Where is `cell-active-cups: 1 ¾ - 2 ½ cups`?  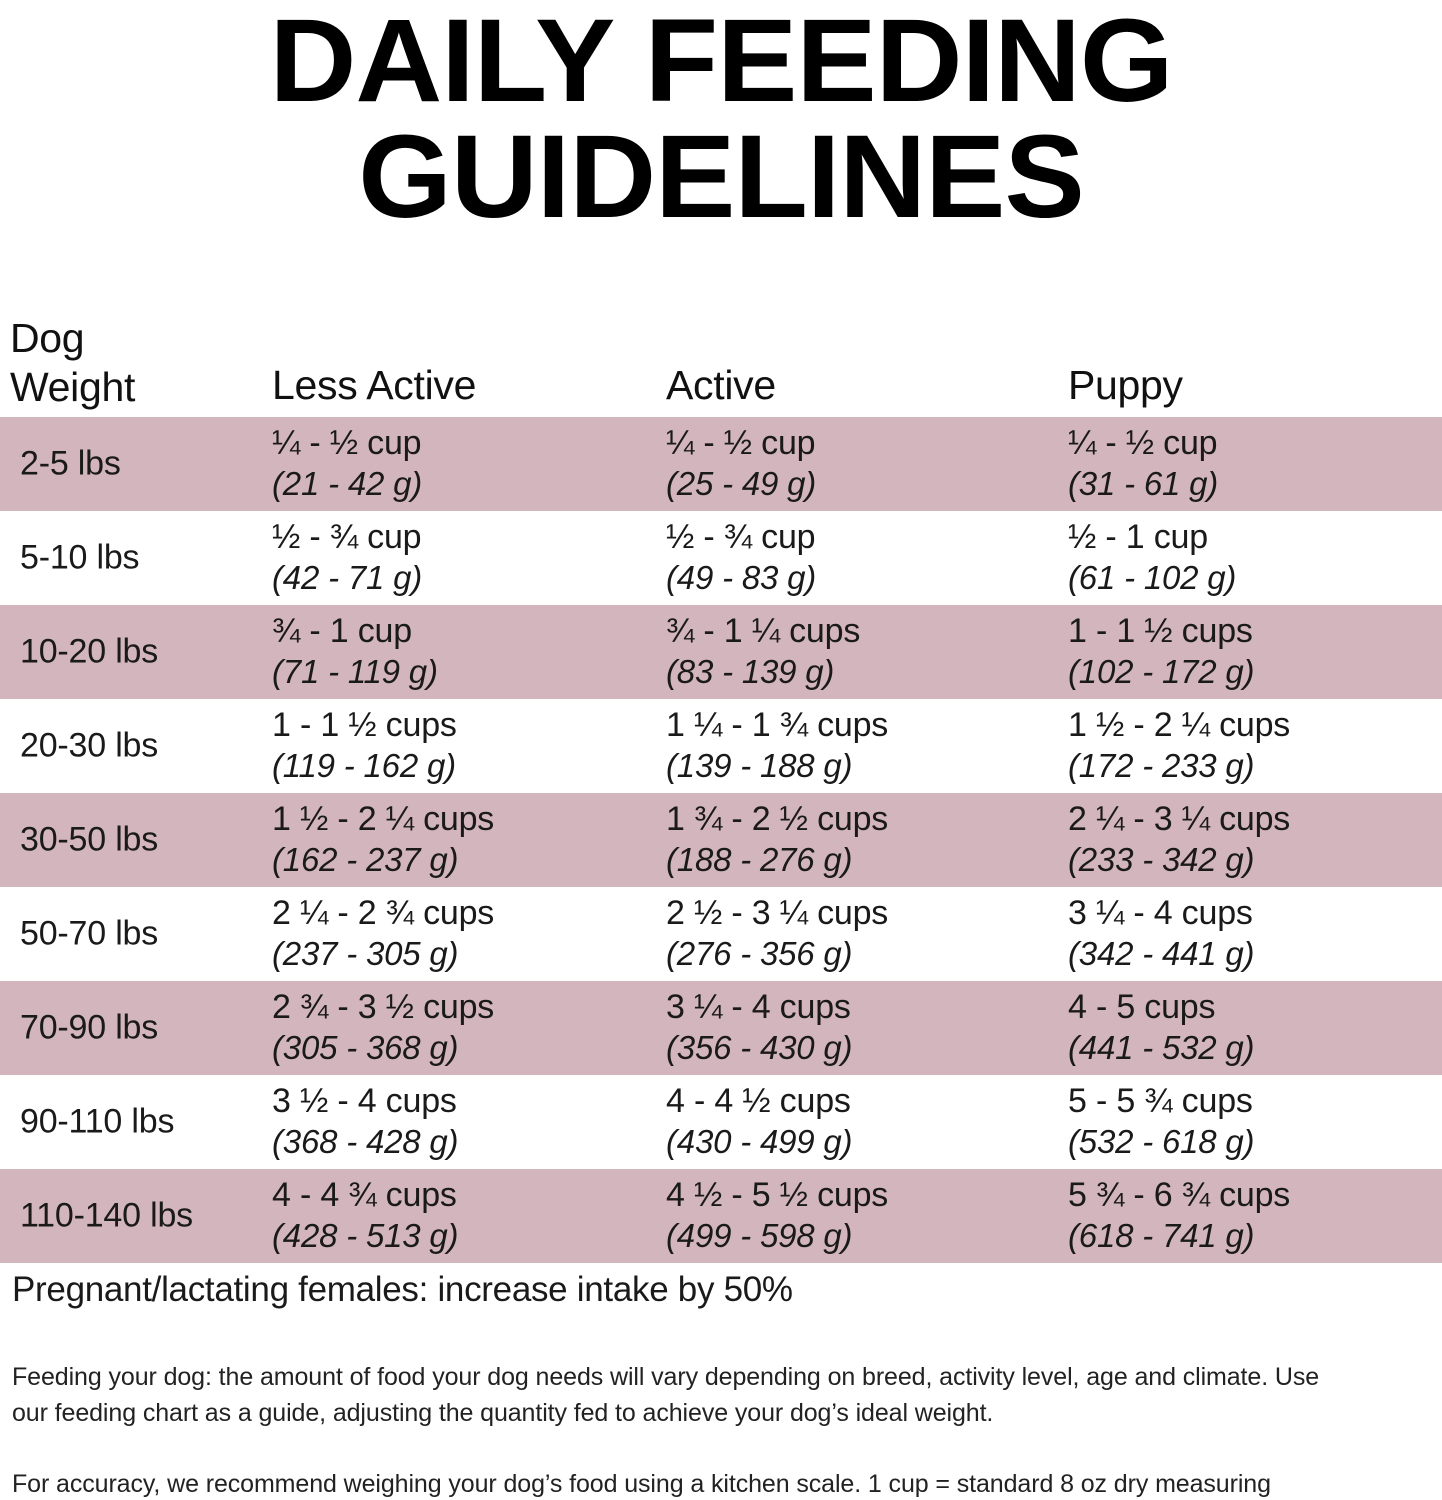
cell-active-cups: 1 ¾ - 2 ½ cups is located at coordinates (777, 819).